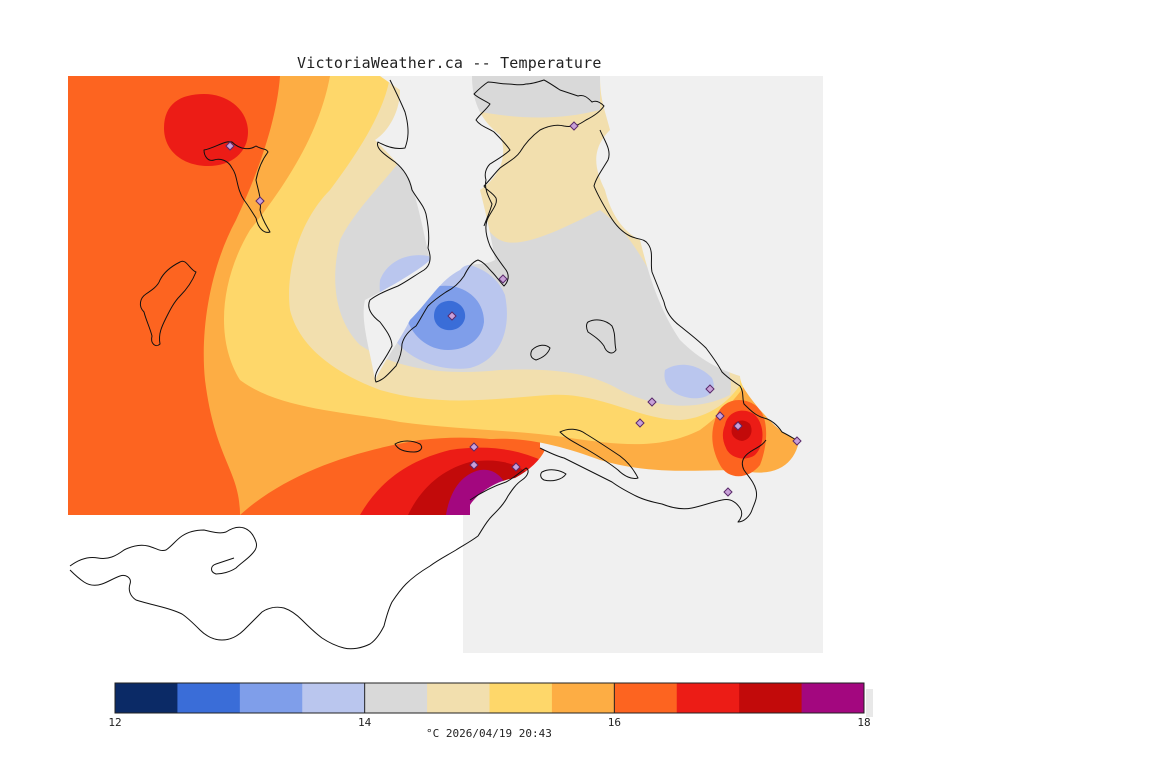  What do you see at coordinates (489, 733) in the screenshot?
I see `colorbar-caption: °C 2026/04/19 20:43` at bounding box center [489, 733].